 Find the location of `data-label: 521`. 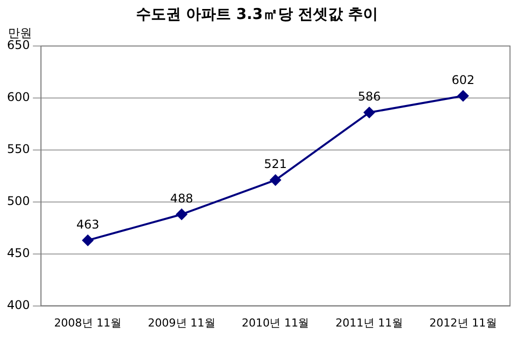

data-label: 521 is located at coordinates (275, 164).